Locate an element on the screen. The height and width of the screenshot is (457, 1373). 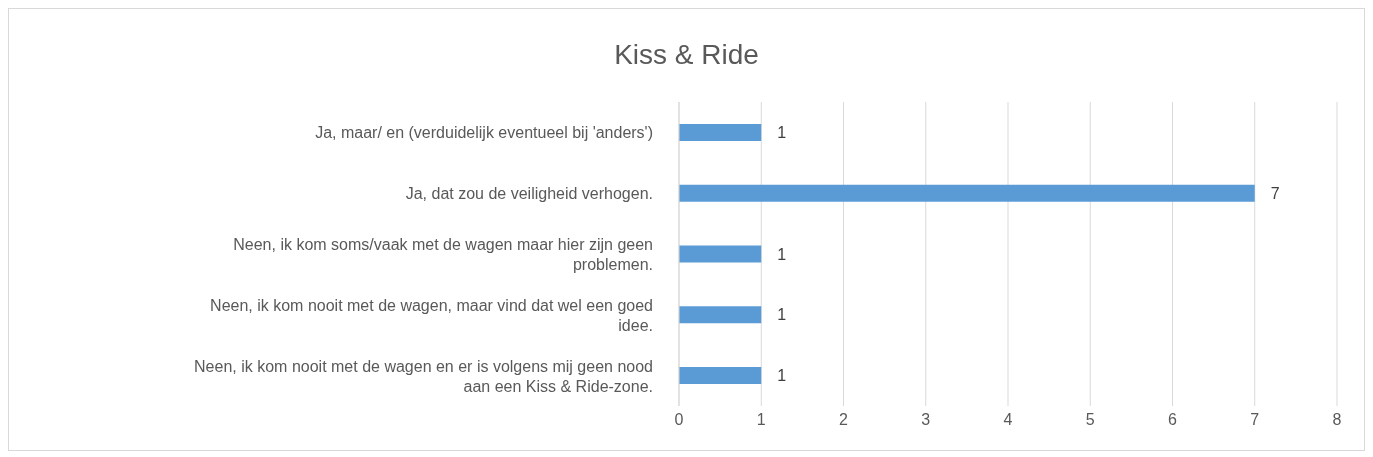
y-tick-label: Ja, maar/ en (verduidelijk eventueel bij 'anders') is located at coordinates (484, 132).